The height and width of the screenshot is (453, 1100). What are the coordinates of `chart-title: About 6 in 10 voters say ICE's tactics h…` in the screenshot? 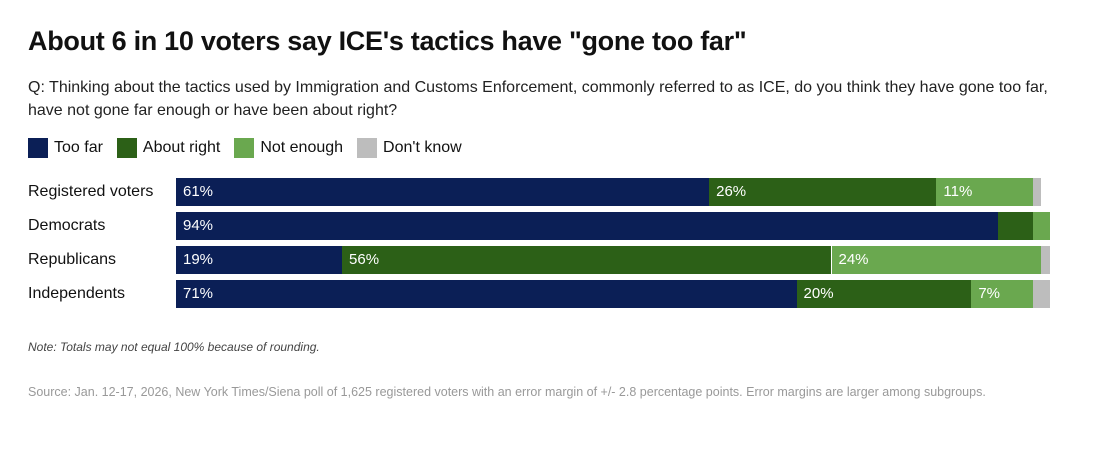 It's located at (387, 41).